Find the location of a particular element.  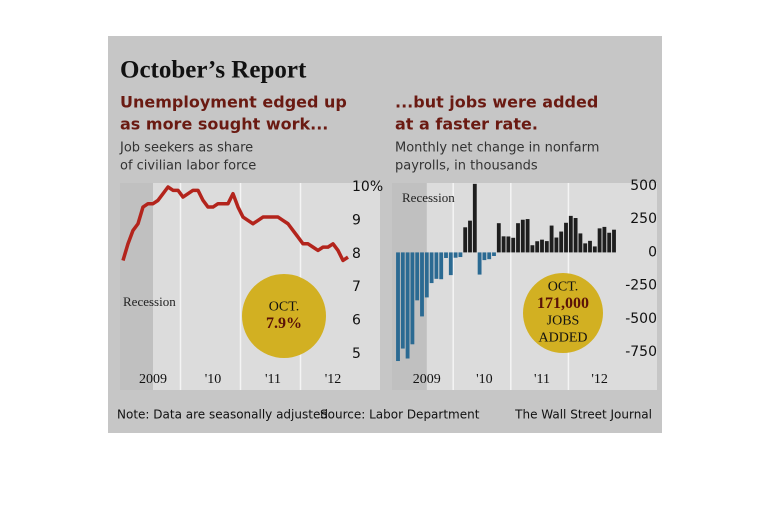

y-tick-label: -750 is located at coordinates (641, 352).